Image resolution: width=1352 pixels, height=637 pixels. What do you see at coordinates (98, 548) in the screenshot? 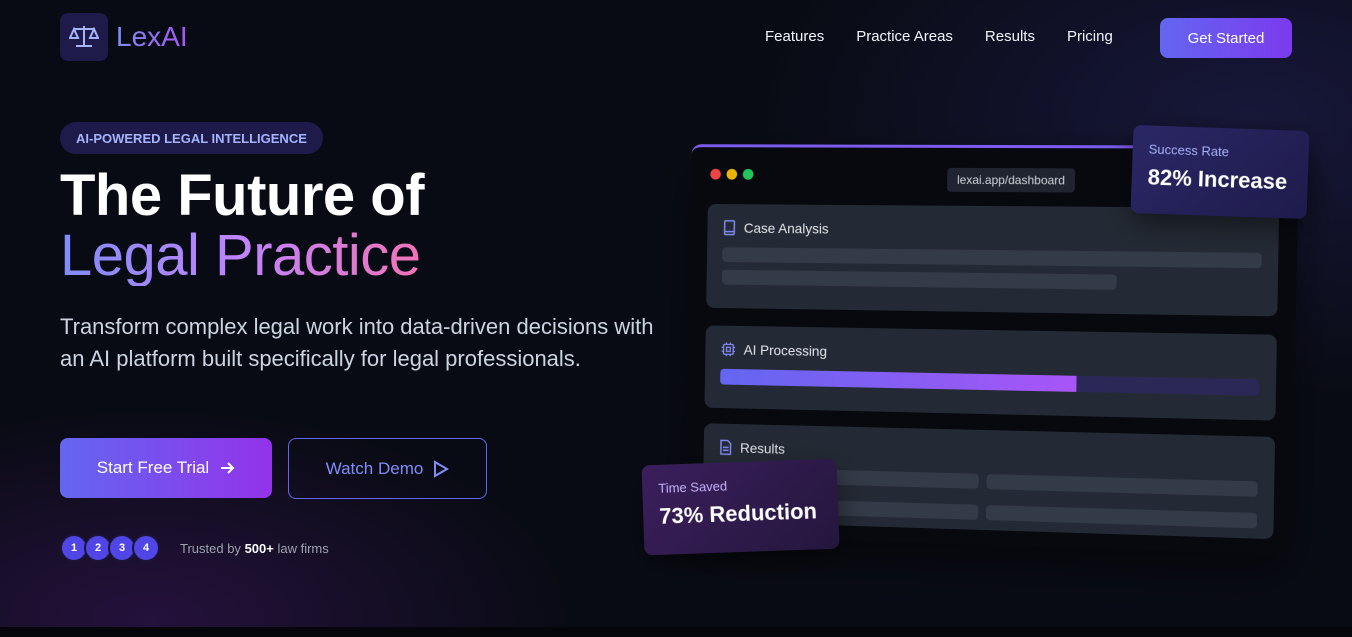
I see `avatar: 2` at bounding box center [98, 548].